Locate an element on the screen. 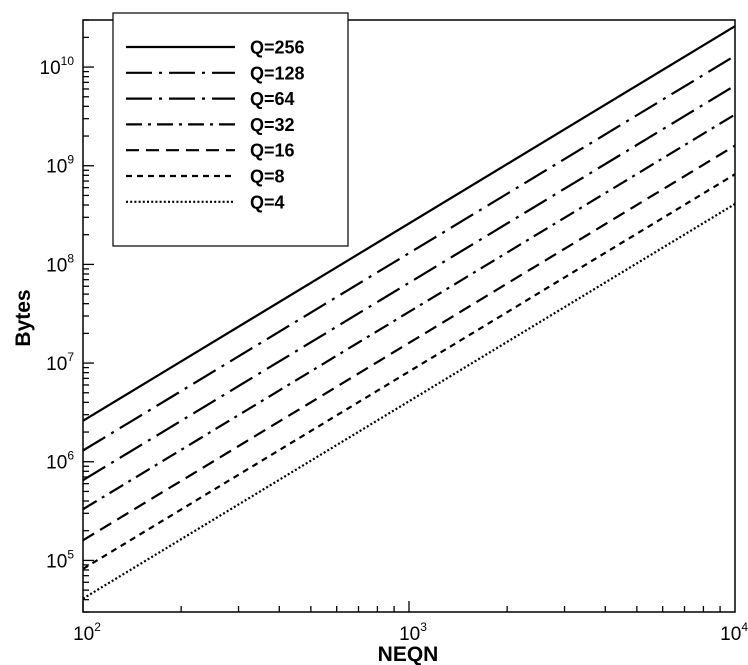  legend-label-0: Q=256 is located at coordinates (277, 48).